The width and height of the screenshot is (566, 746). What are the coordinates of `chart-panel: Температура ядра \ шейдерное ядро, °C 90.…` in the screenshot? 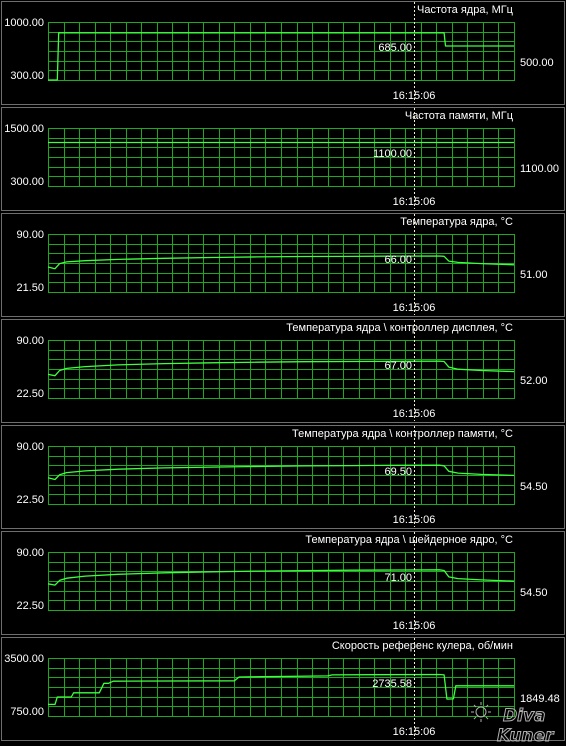 It's located at (283, 583).